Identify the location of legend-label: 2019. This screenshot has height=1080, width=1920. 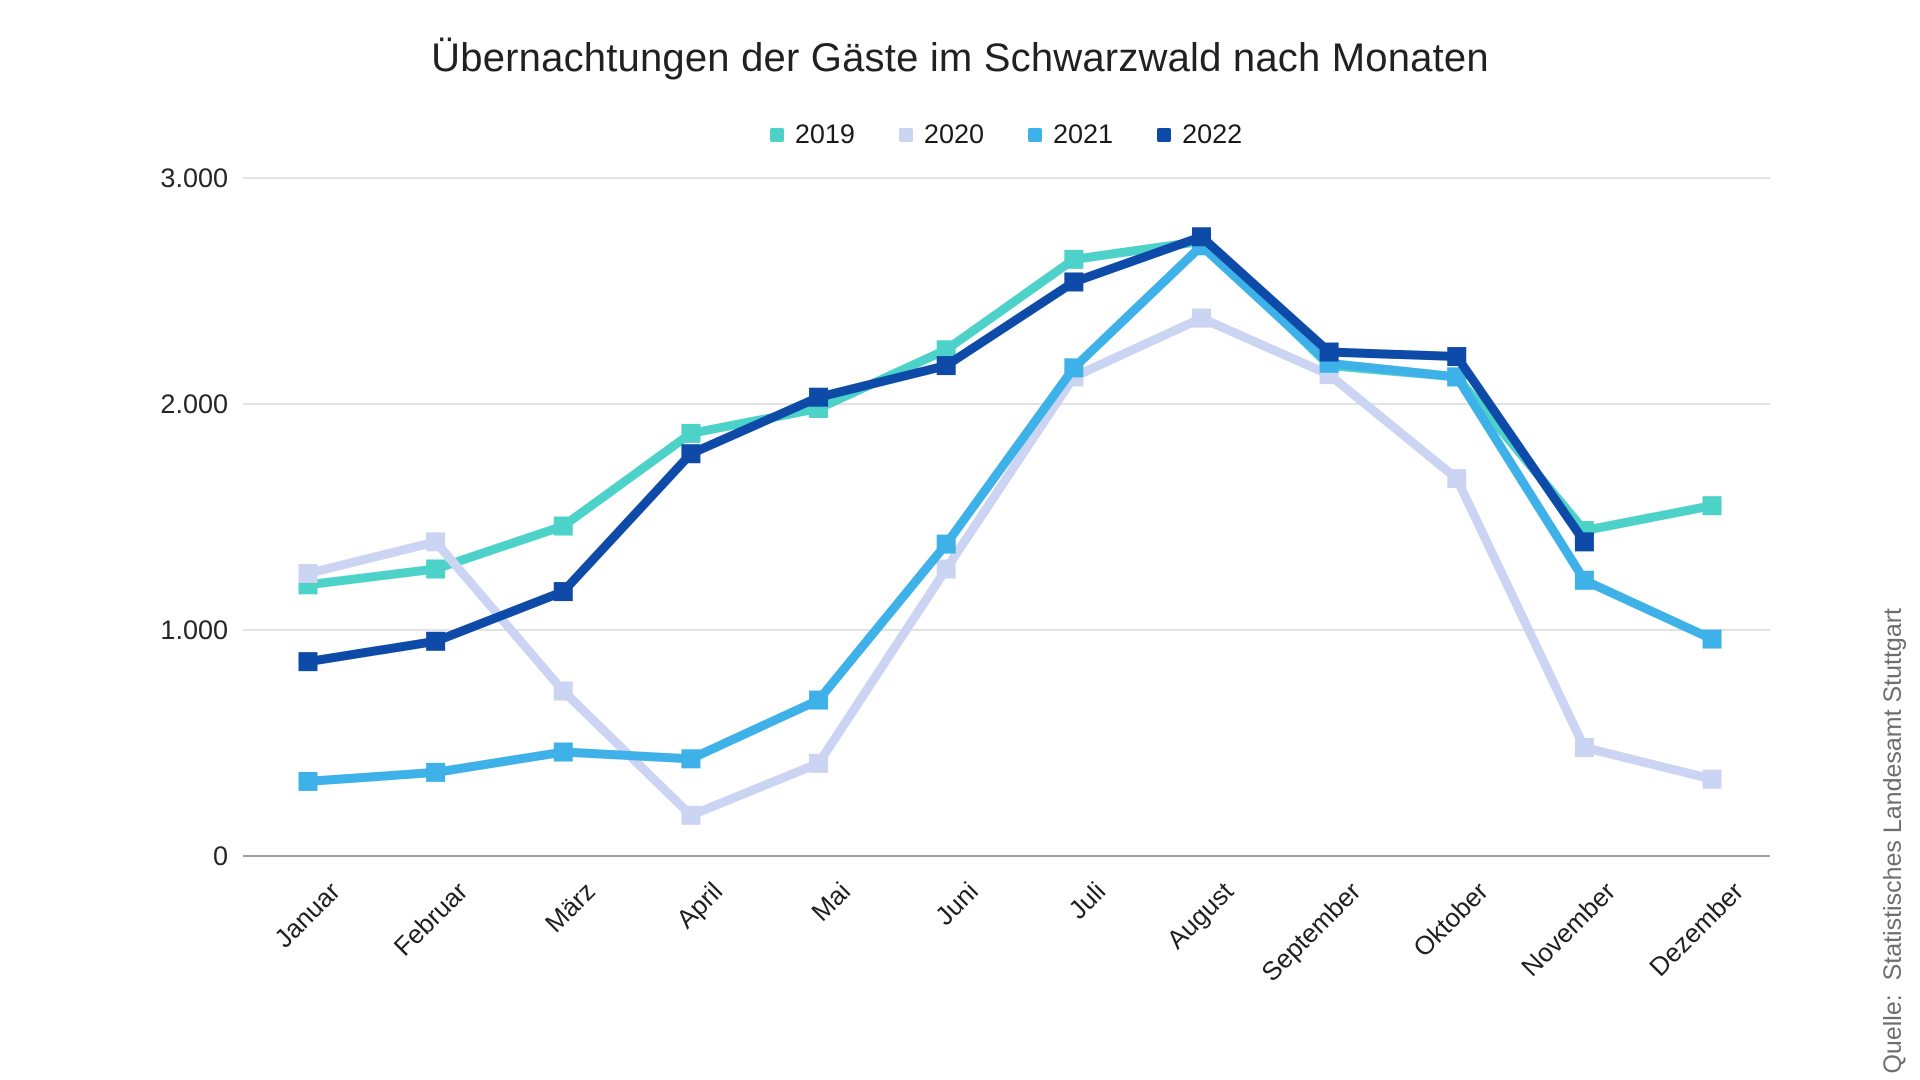
(824, 134).